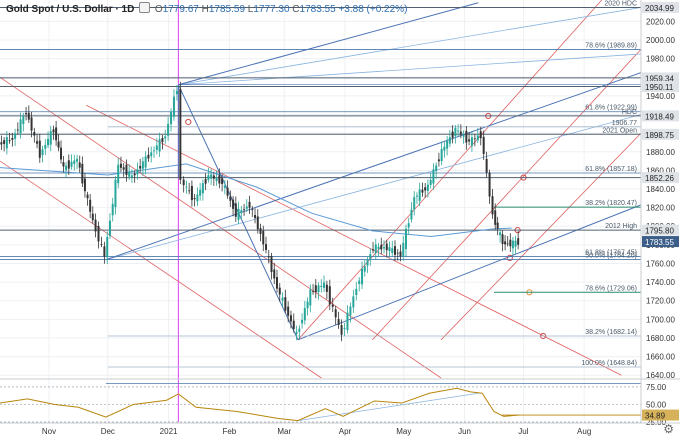 The height and width of the screenshot is (438, 680). Describe the element at coordinates (611, 203) in the screenshot. I see `level-label: 38.2% (1820.47)` at that location.